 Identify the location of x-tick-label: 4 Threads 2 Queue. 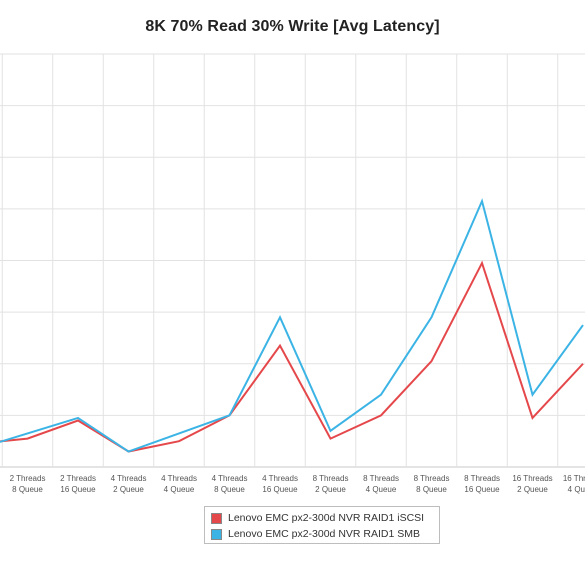
(129, 484).